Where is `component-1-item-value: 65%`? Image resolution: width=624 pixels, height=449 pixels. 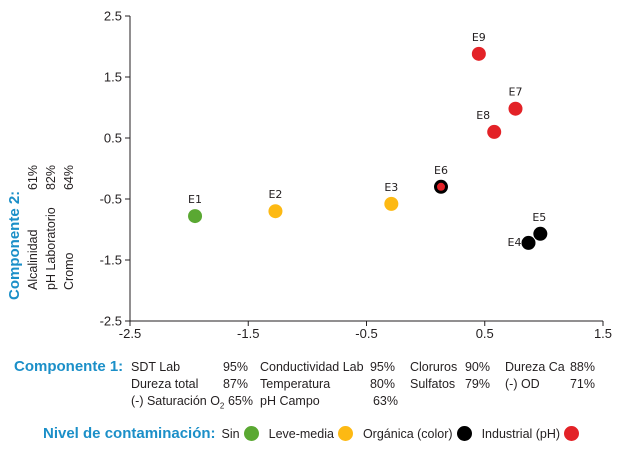
component-1-item-value: 65% is located at coordinates (240, 401).